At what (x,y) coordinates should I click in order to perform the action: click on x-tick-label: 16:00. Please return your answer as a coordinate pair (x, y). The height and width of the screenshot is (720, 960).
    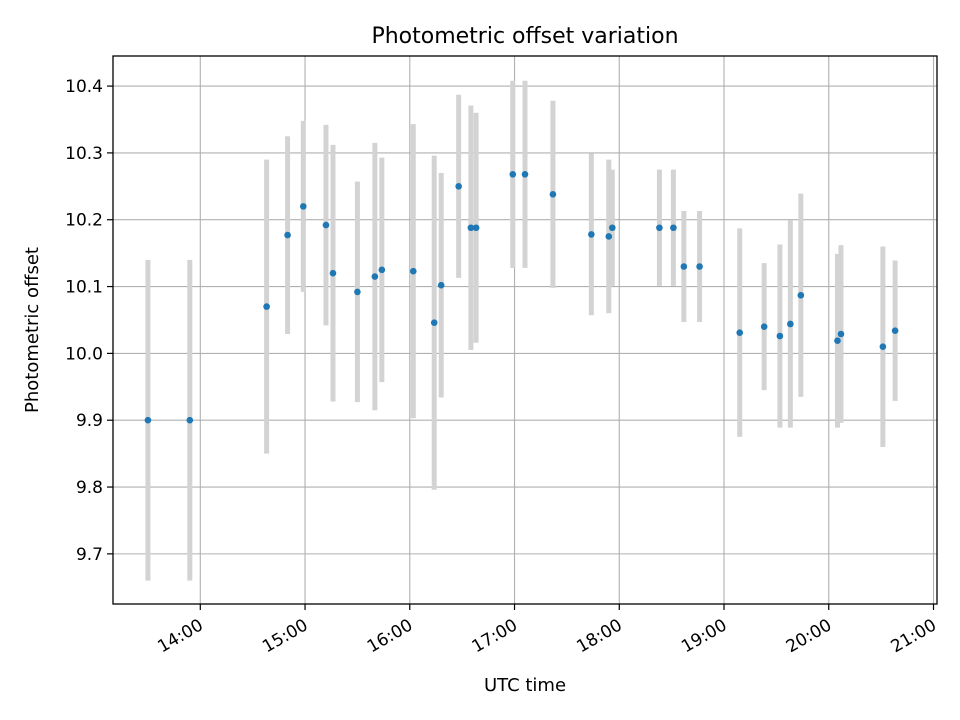
    Looking at the image, I should click on (390, 636).